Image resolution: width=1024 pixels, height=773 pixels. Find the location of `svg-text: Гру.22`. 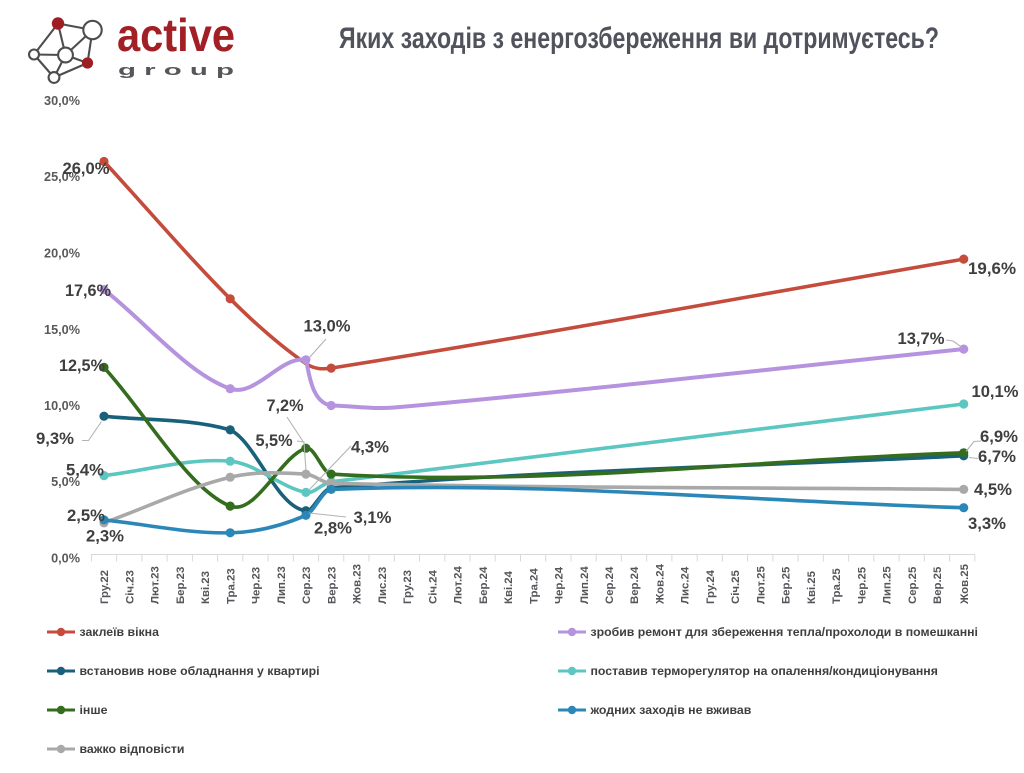

svg-text: Гру.22 is located at coordinates (105, 587).